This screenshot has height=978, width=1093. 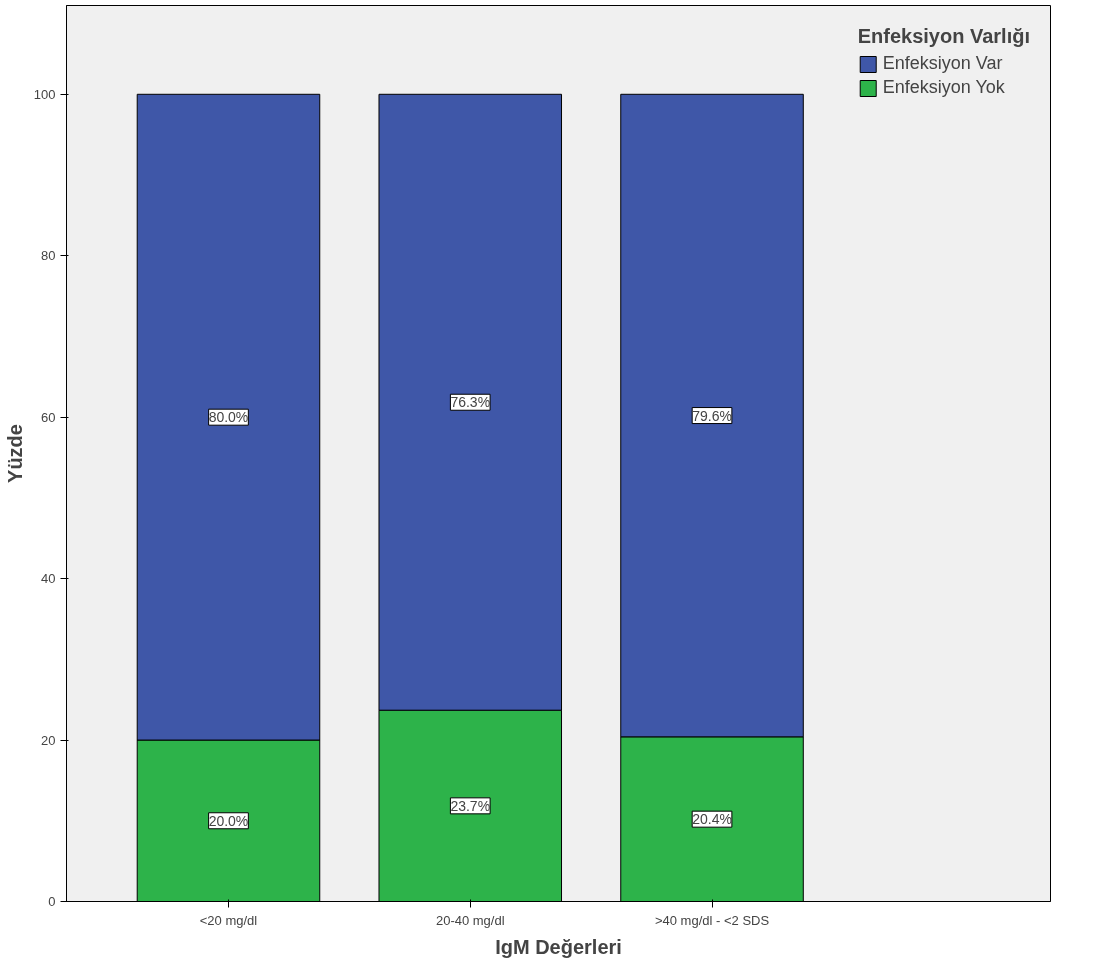 What do you see at coordinates (48, 417) in the screenshot?
I see `y-tick-label: 60` at bounding box center [48, 417].